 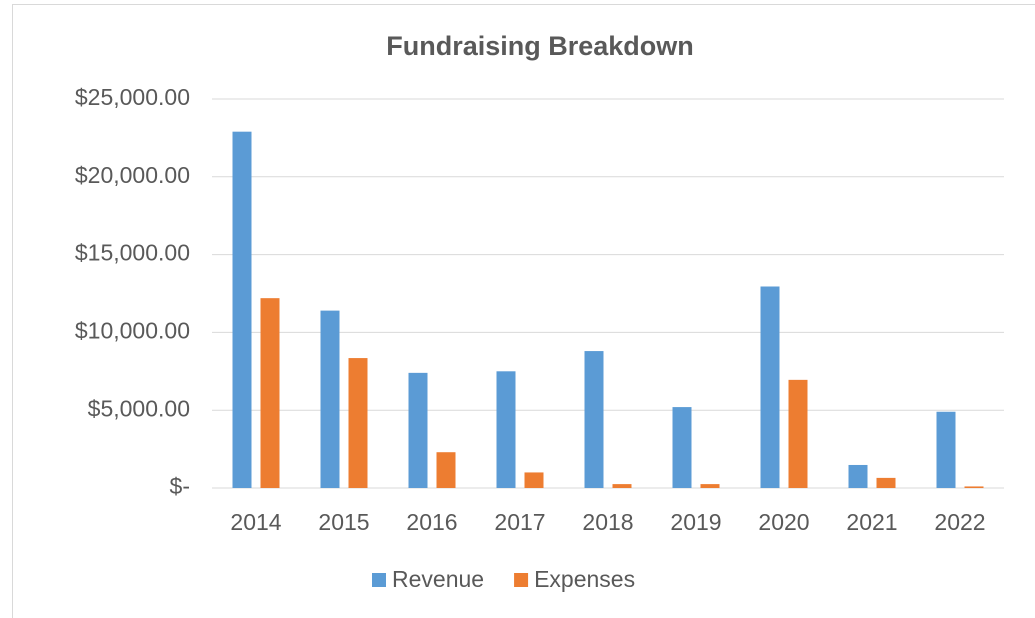 I want to click on x-tick-label: 2022, so click(x=959, y=522).